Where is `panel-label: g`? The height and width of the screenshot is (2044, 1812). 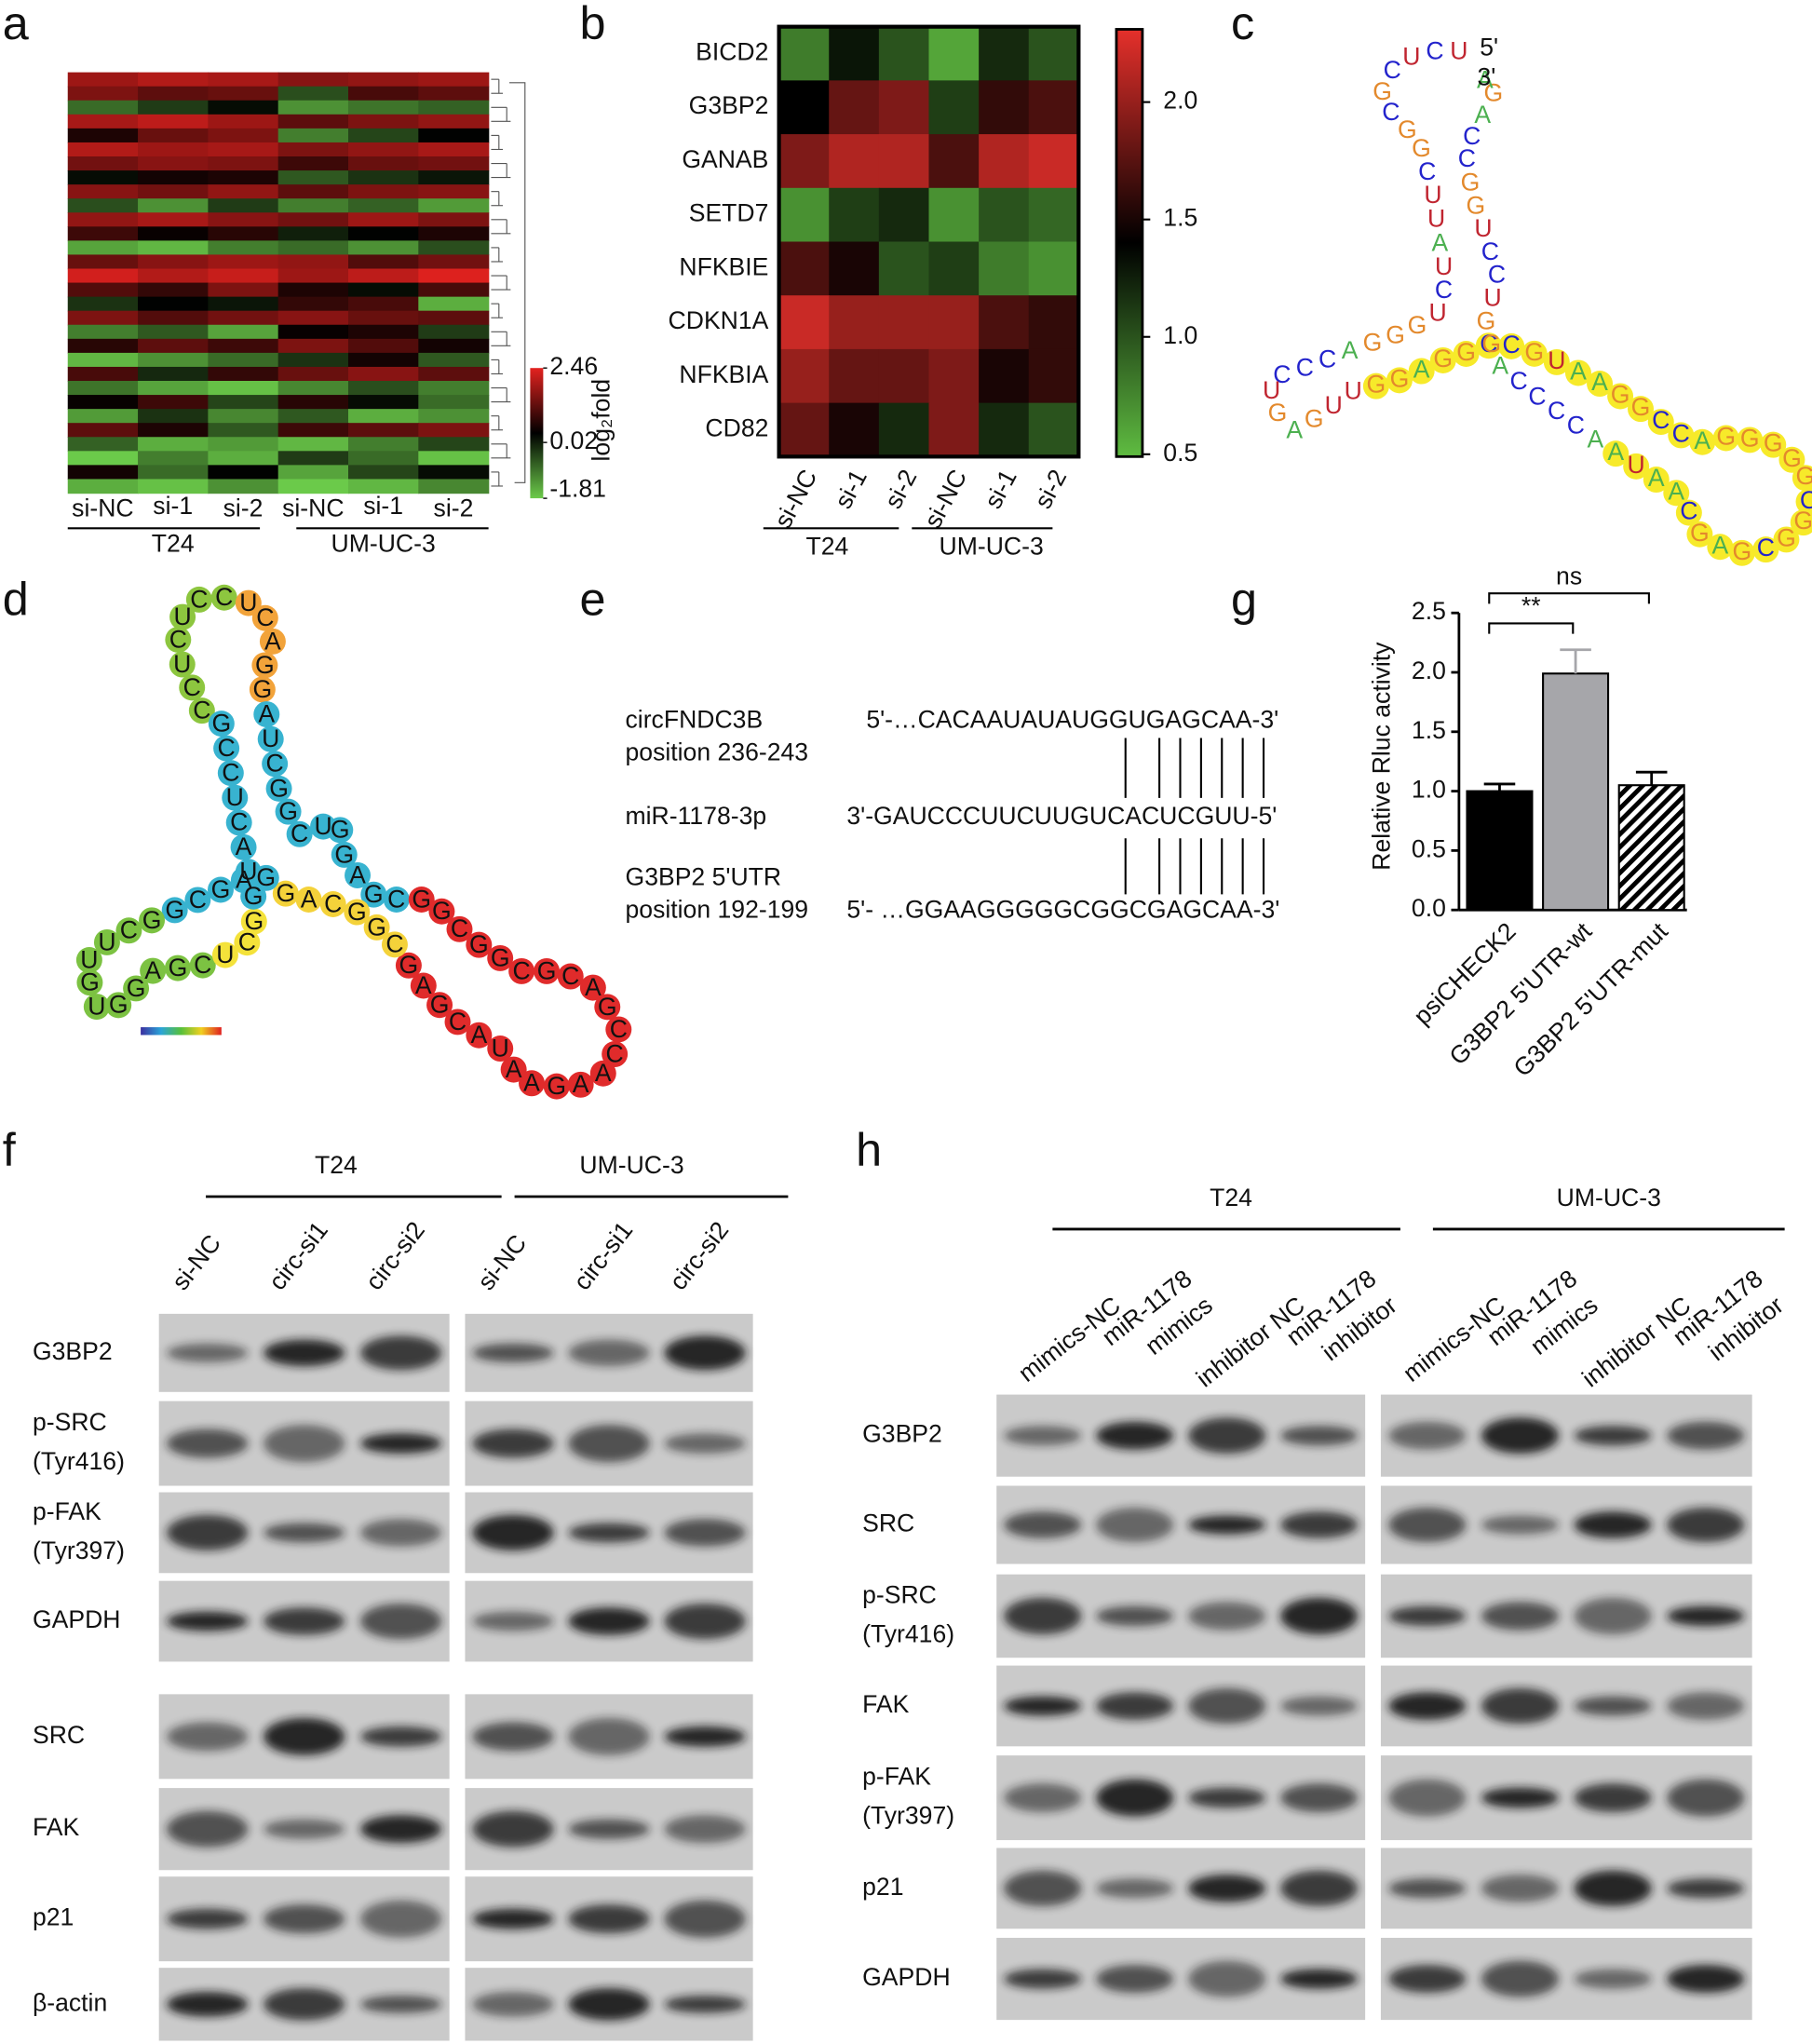
panel-label: g is located at coordinates (1244, 598).